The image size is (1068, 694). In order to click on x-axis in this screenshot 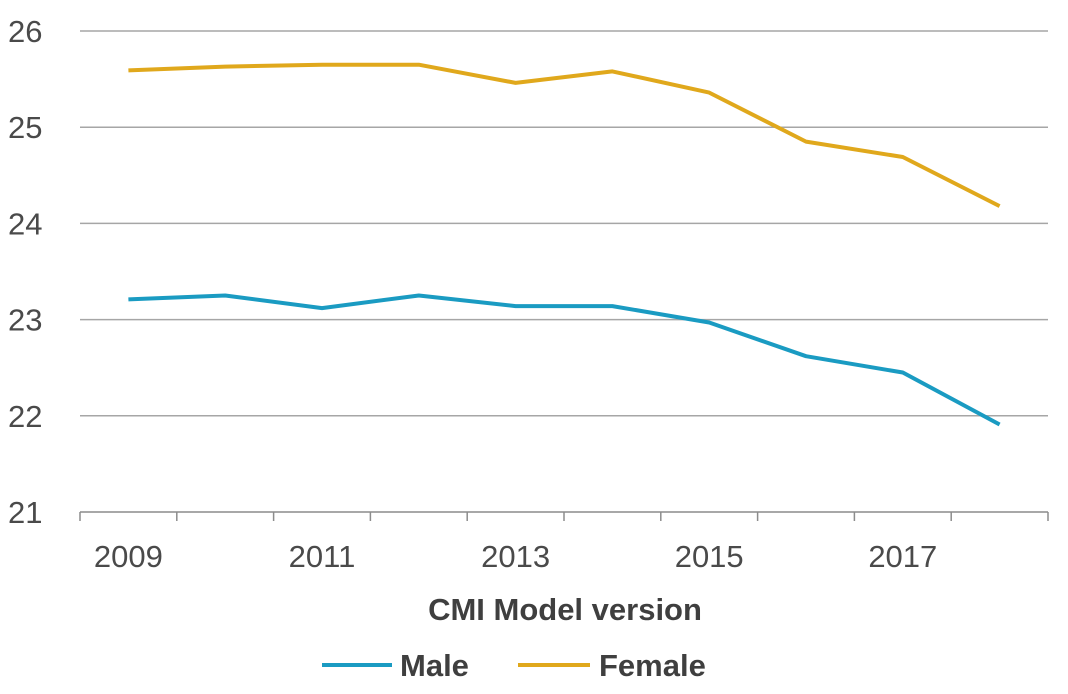, I will do `click(564, 516)`.